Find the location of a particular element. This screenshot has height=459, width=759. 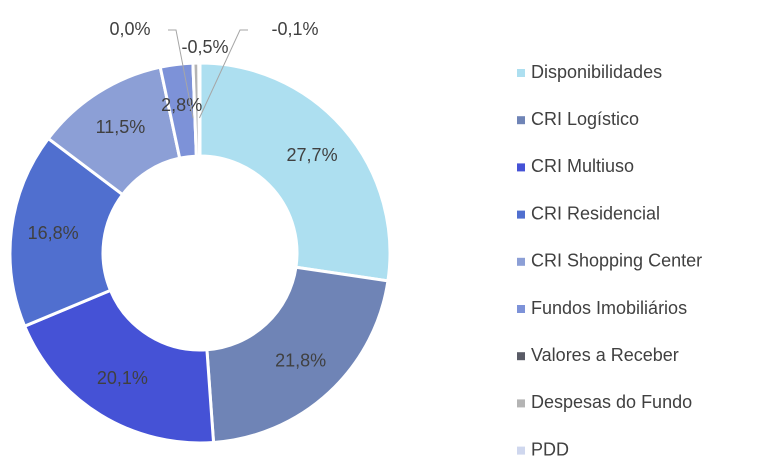

legend-label: CRI Logístico is located at coordinates (585, 119).